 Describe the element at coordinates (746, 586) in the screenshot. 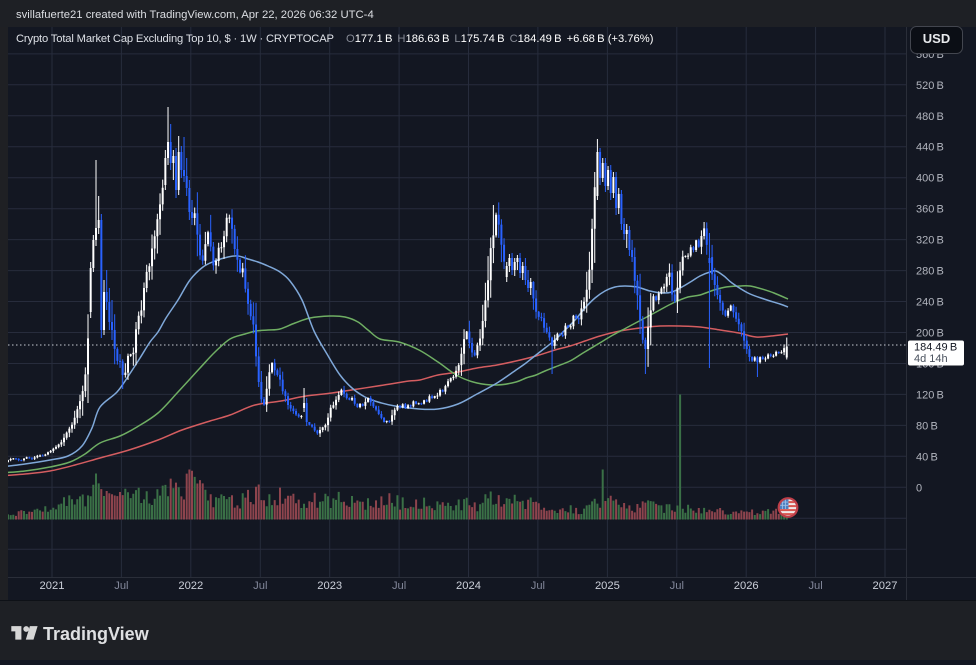

I see `svg-text: 2026` at that location.